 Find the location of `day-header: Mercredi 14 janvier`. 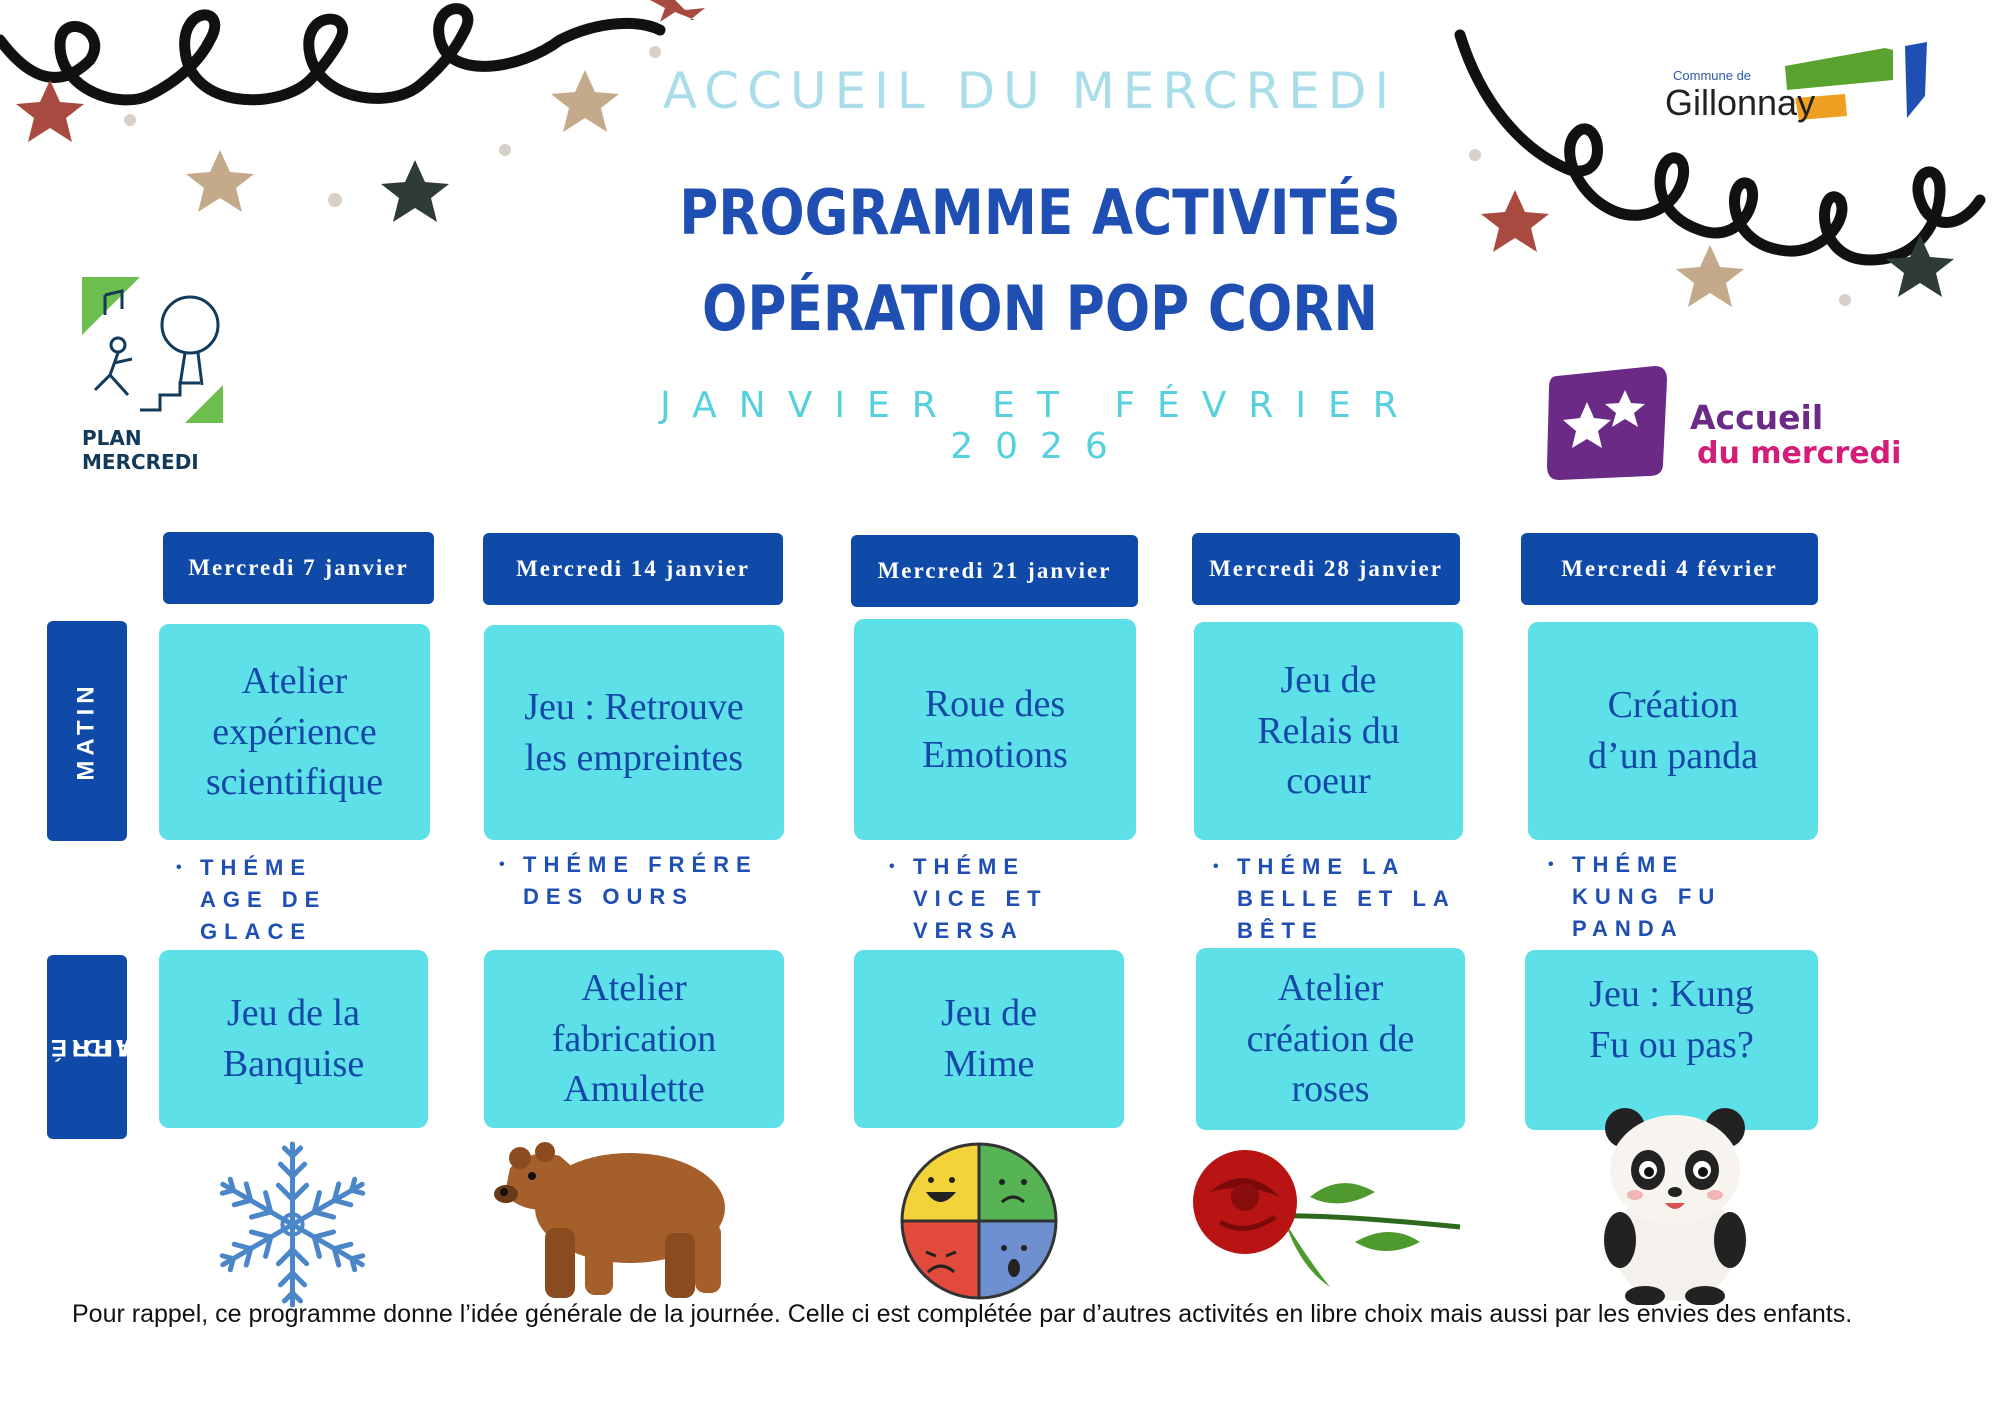

day-header: Mercredi 14 janvier is located at coordinates (633, 569).